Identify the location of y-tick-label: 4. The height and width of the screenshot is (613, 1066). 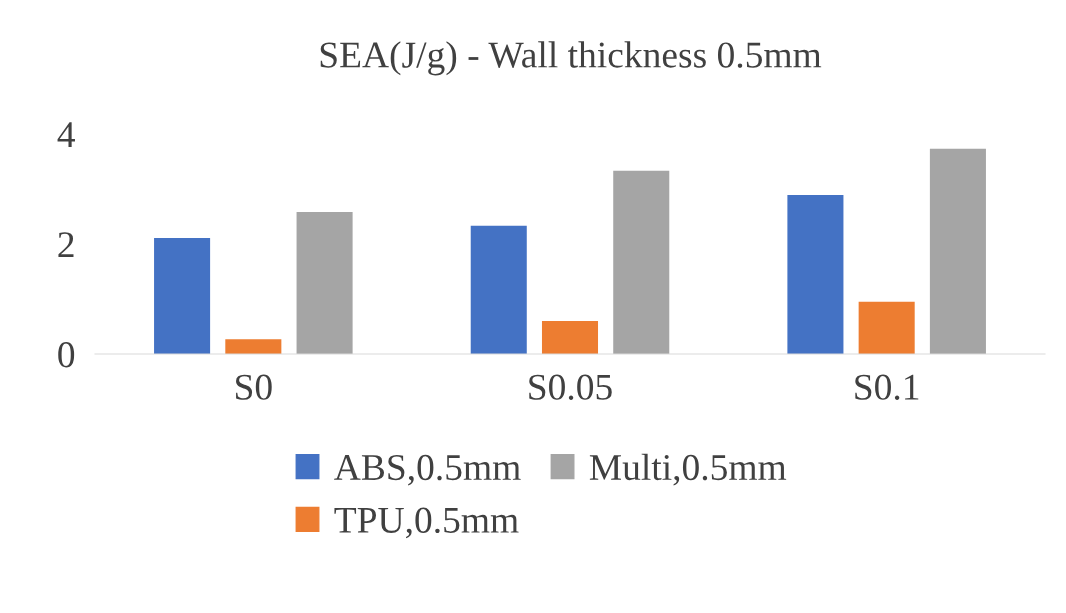
(66, 135).